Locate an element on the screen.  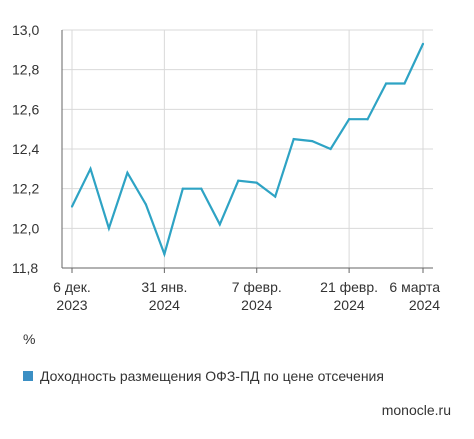
y-tick-label: 12,2 is located at coordinates (25, 189).